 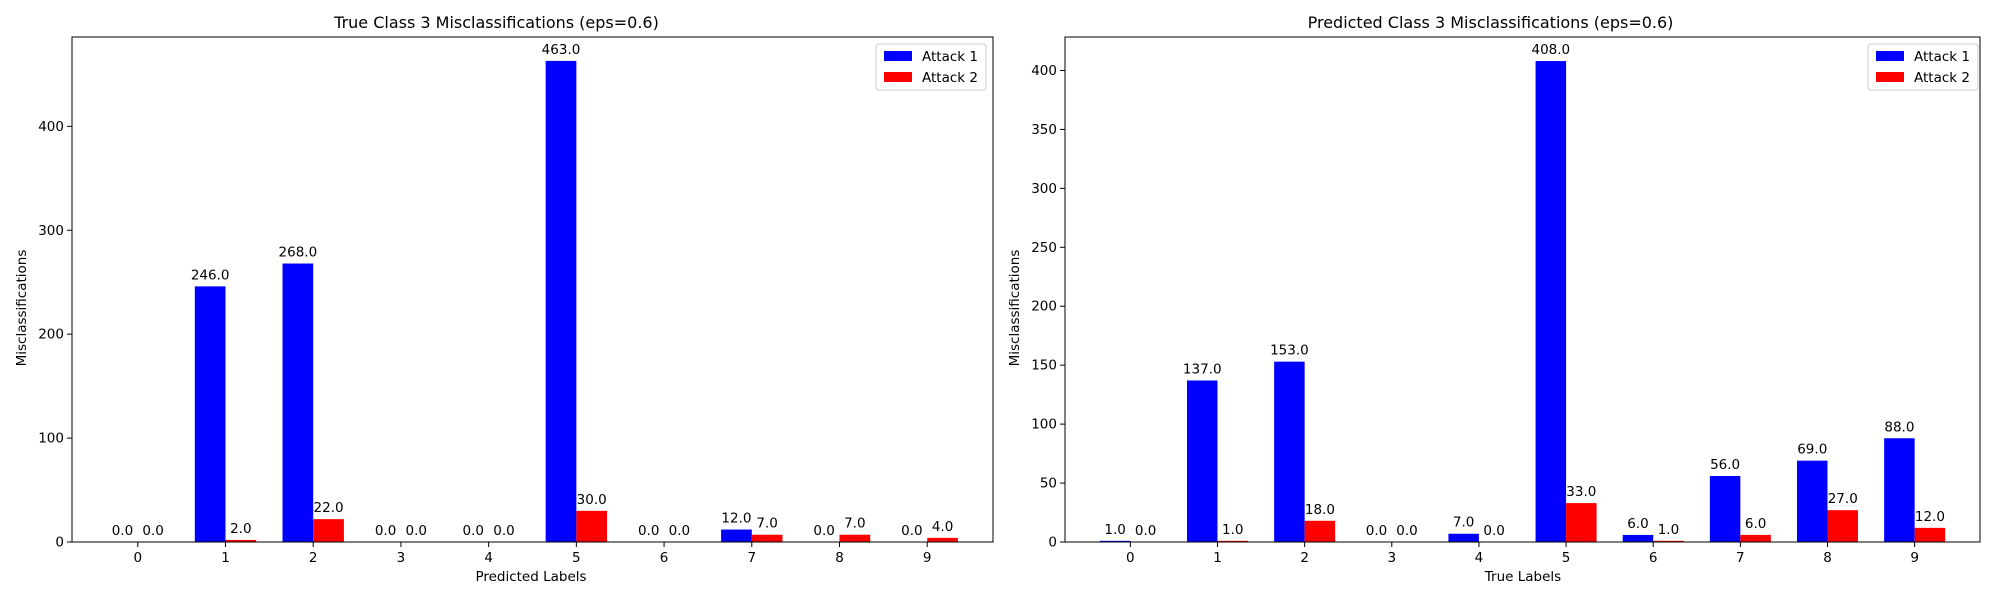 What do you see at coordinates (1923, 67) in the screenshot?
I see `chart-right-legend: Attack 1 Attack 2` at bounding box center [1923, 67].